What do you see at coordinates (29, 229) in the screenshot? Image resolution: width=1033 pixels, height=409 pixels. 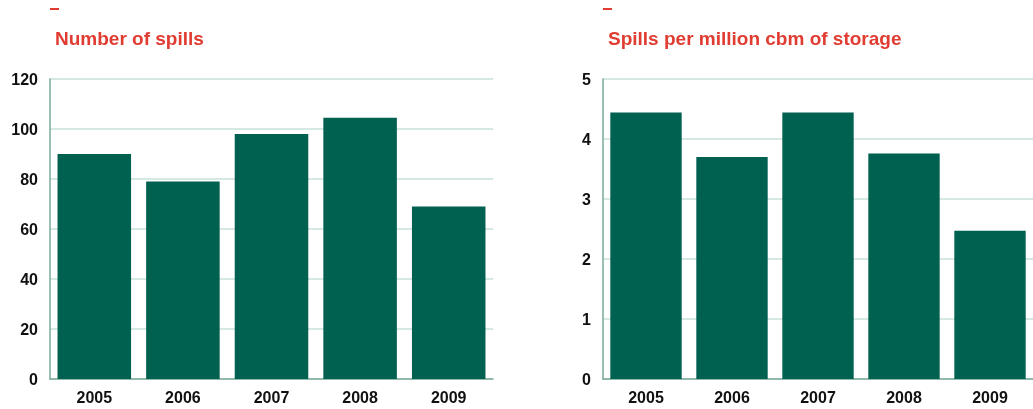 I see `y-tick-label: 60` at bounding box center [29, 229].